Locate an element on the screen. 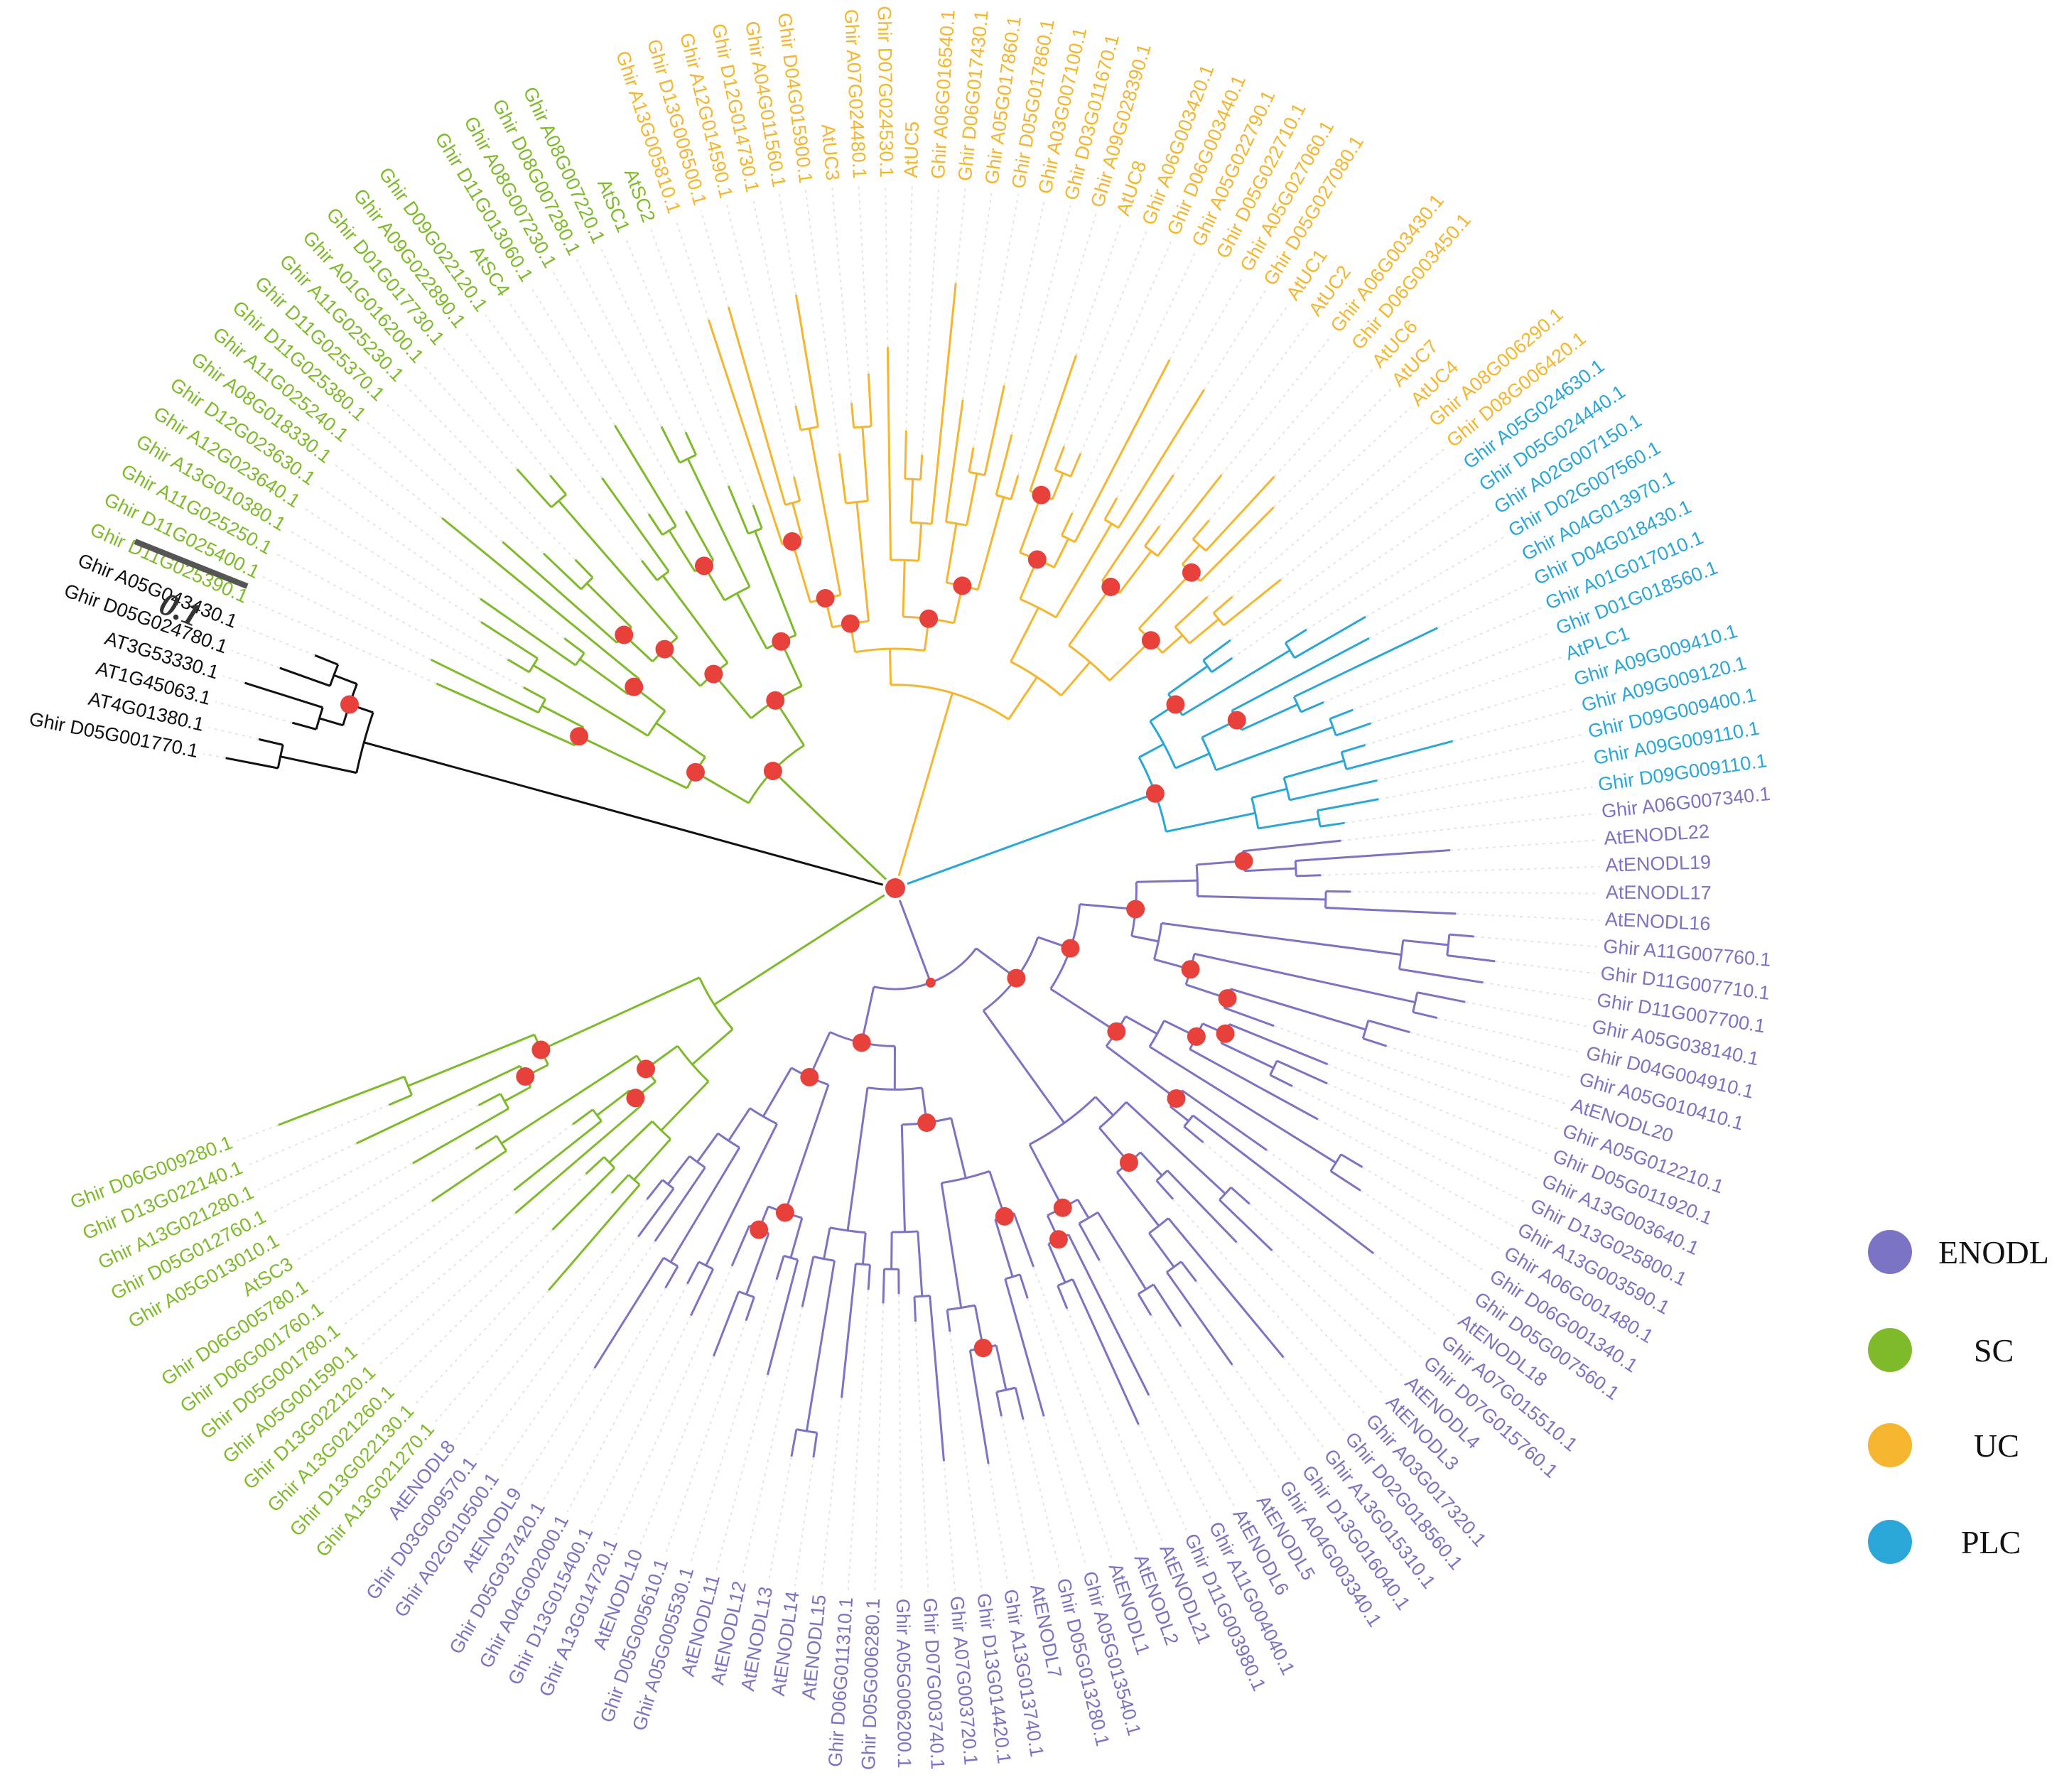  legend-swatch-enodl is located at coordinates (1890, 1252).